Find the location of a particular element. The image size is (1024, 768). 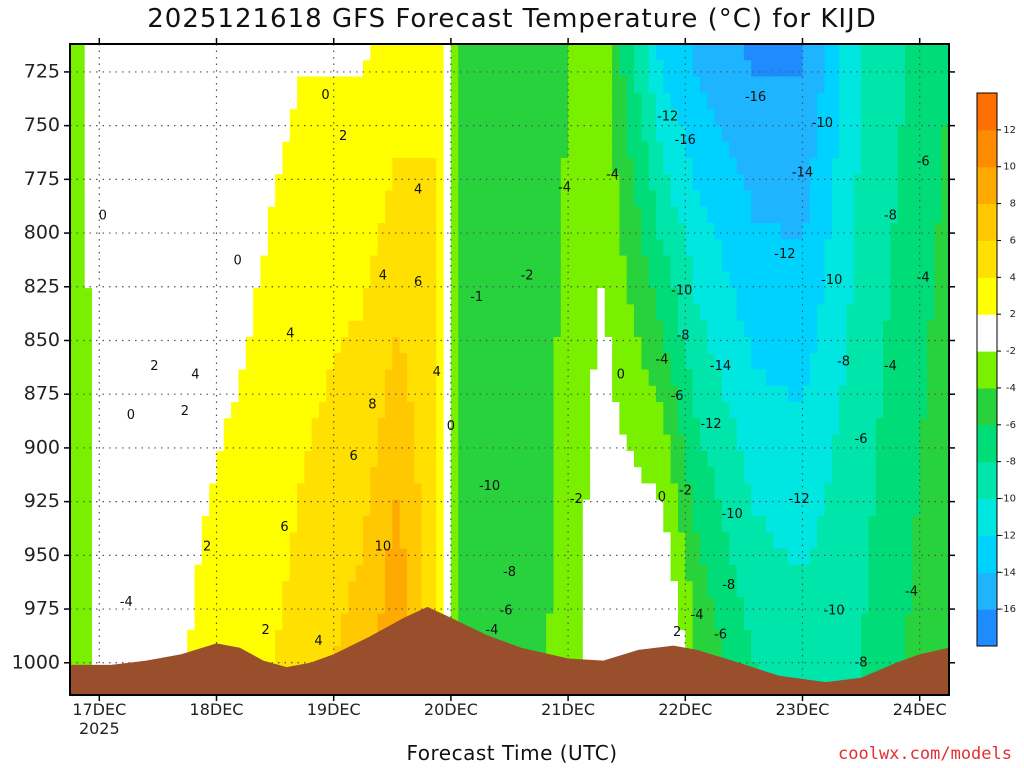

credit-link: coolwx.com/models is located at coordinates (925, 754).